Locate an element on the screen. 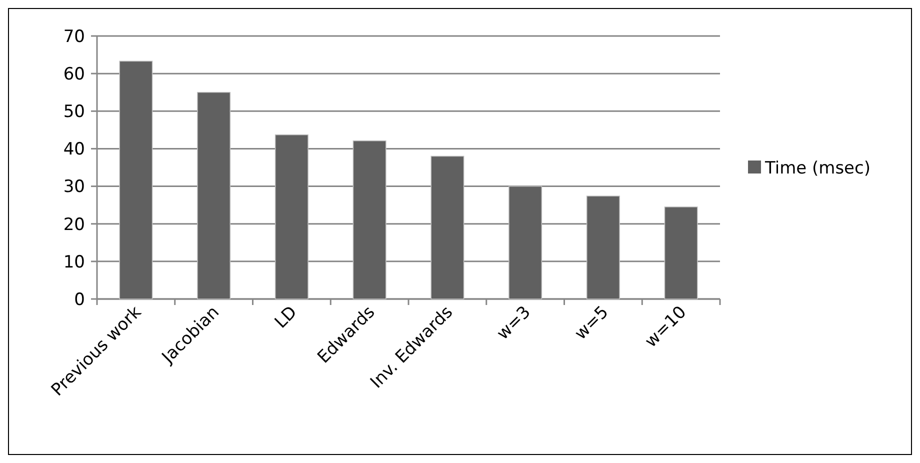 This screenshot has width=920, height=463. y-tick-label: 0 is located at coordinates (79, 300).